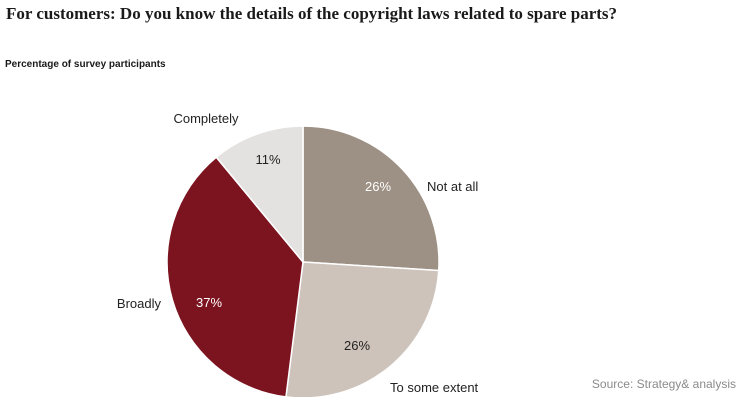 Image resolution: width=742 pixels, height=397 pixels. Describe the element at coordinates (267, 159) in the screenshot. I see `slice-value-label: 11%` at that location.